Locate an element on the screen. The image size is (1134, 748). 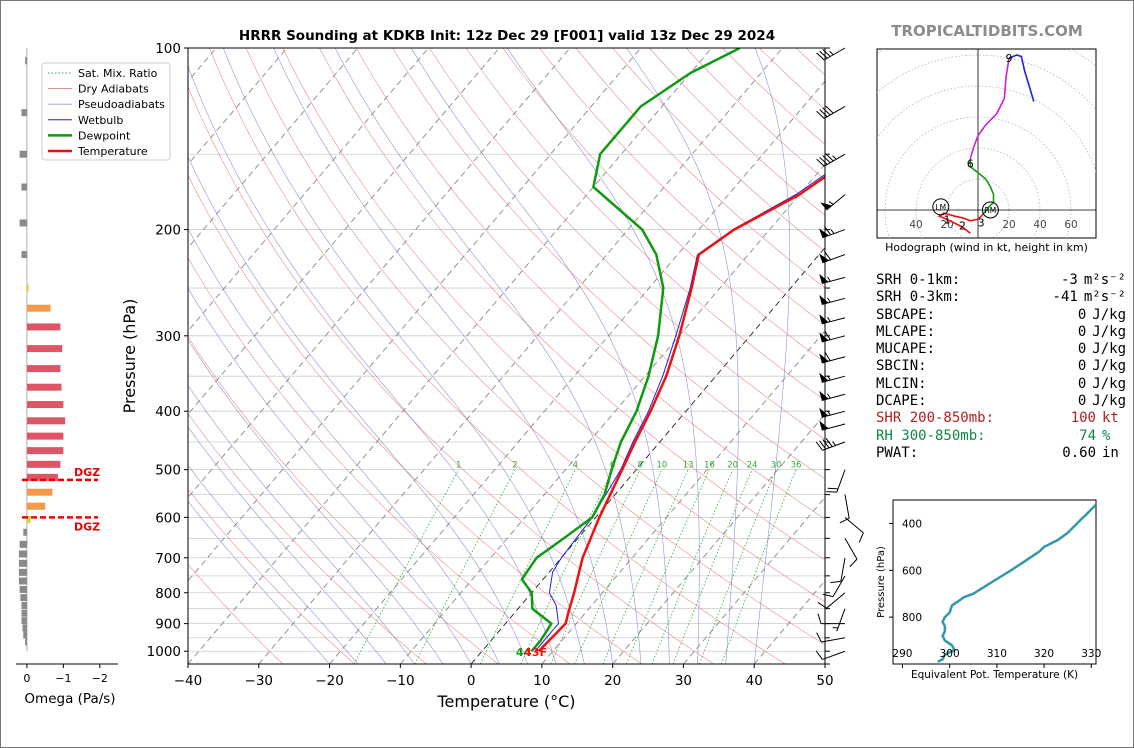
mixing-ratio-label: 16 is located at coordinates (709, 466).